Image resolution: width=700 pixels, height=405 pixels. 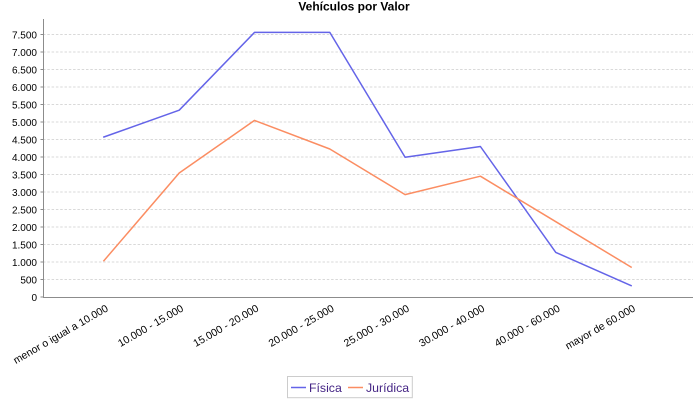 What do you see at coordinates (24, 263) in the screenshot?
I see `svg-text: 1.000` at bounding box center [24, 263].